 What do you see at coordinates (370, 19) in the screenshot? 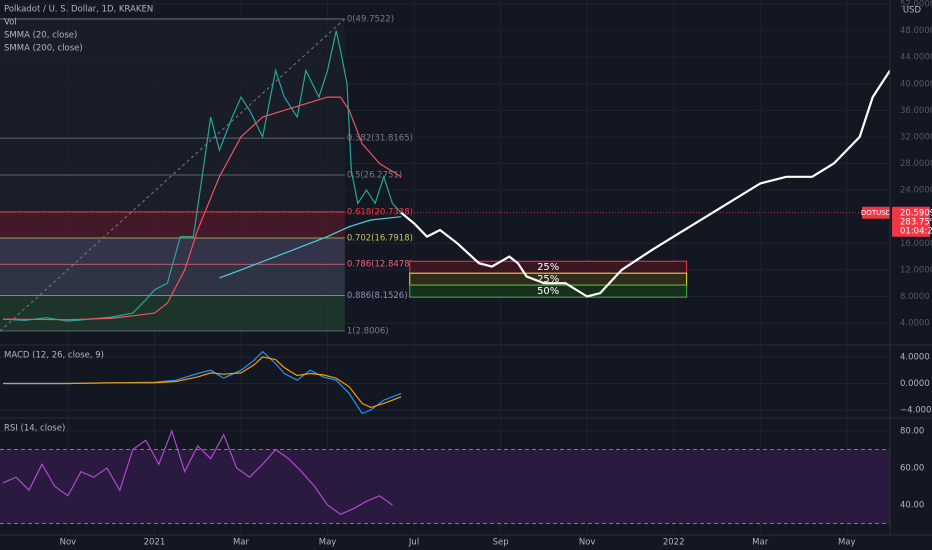
I see `fib-label: 0(49.7522)` at bounding box center [370, 19].